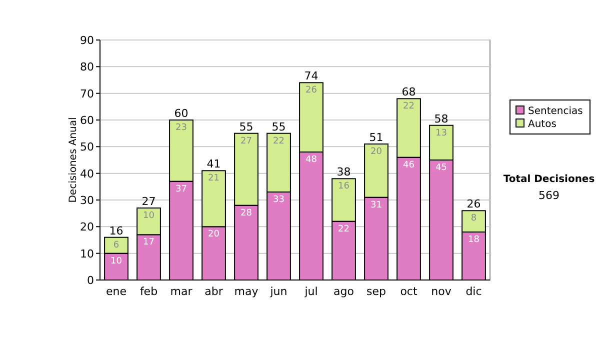 The image size is (600, 340). I want to click on x-tick-label: sep, so click(376, 291).